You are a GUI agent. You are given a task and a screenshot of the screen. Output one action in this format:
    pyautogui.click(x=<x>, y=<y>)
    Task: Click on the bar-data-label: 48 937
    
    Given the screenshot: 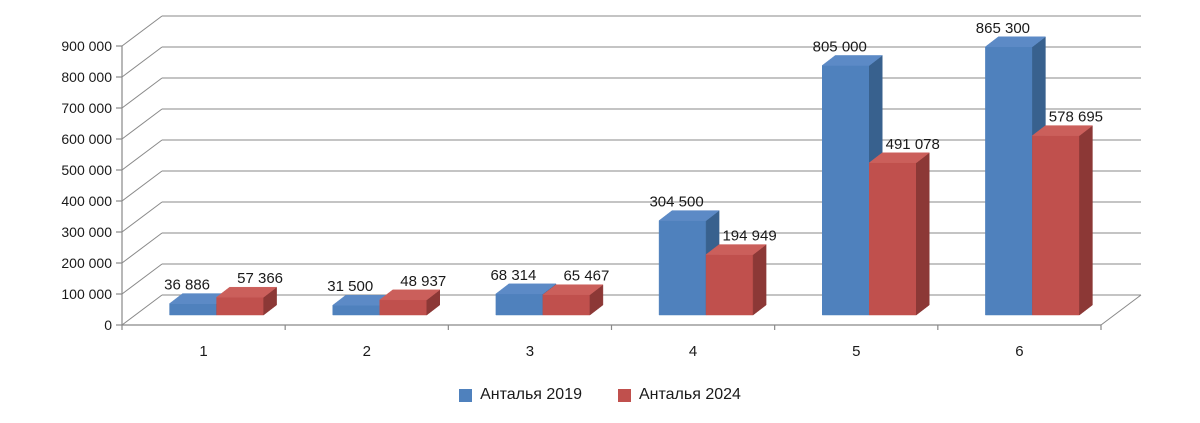 What is the action you would take?
    pyautogui.click(x=423, y=281)
    